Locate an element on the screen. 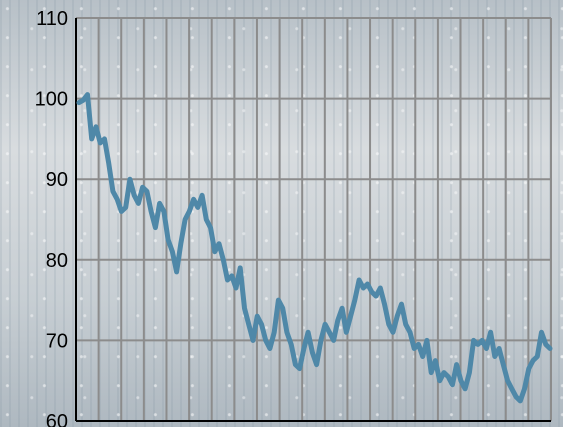 This screenshot has height=427, width=563. y-tick-label: 80 is located at coordinates (57, 261).